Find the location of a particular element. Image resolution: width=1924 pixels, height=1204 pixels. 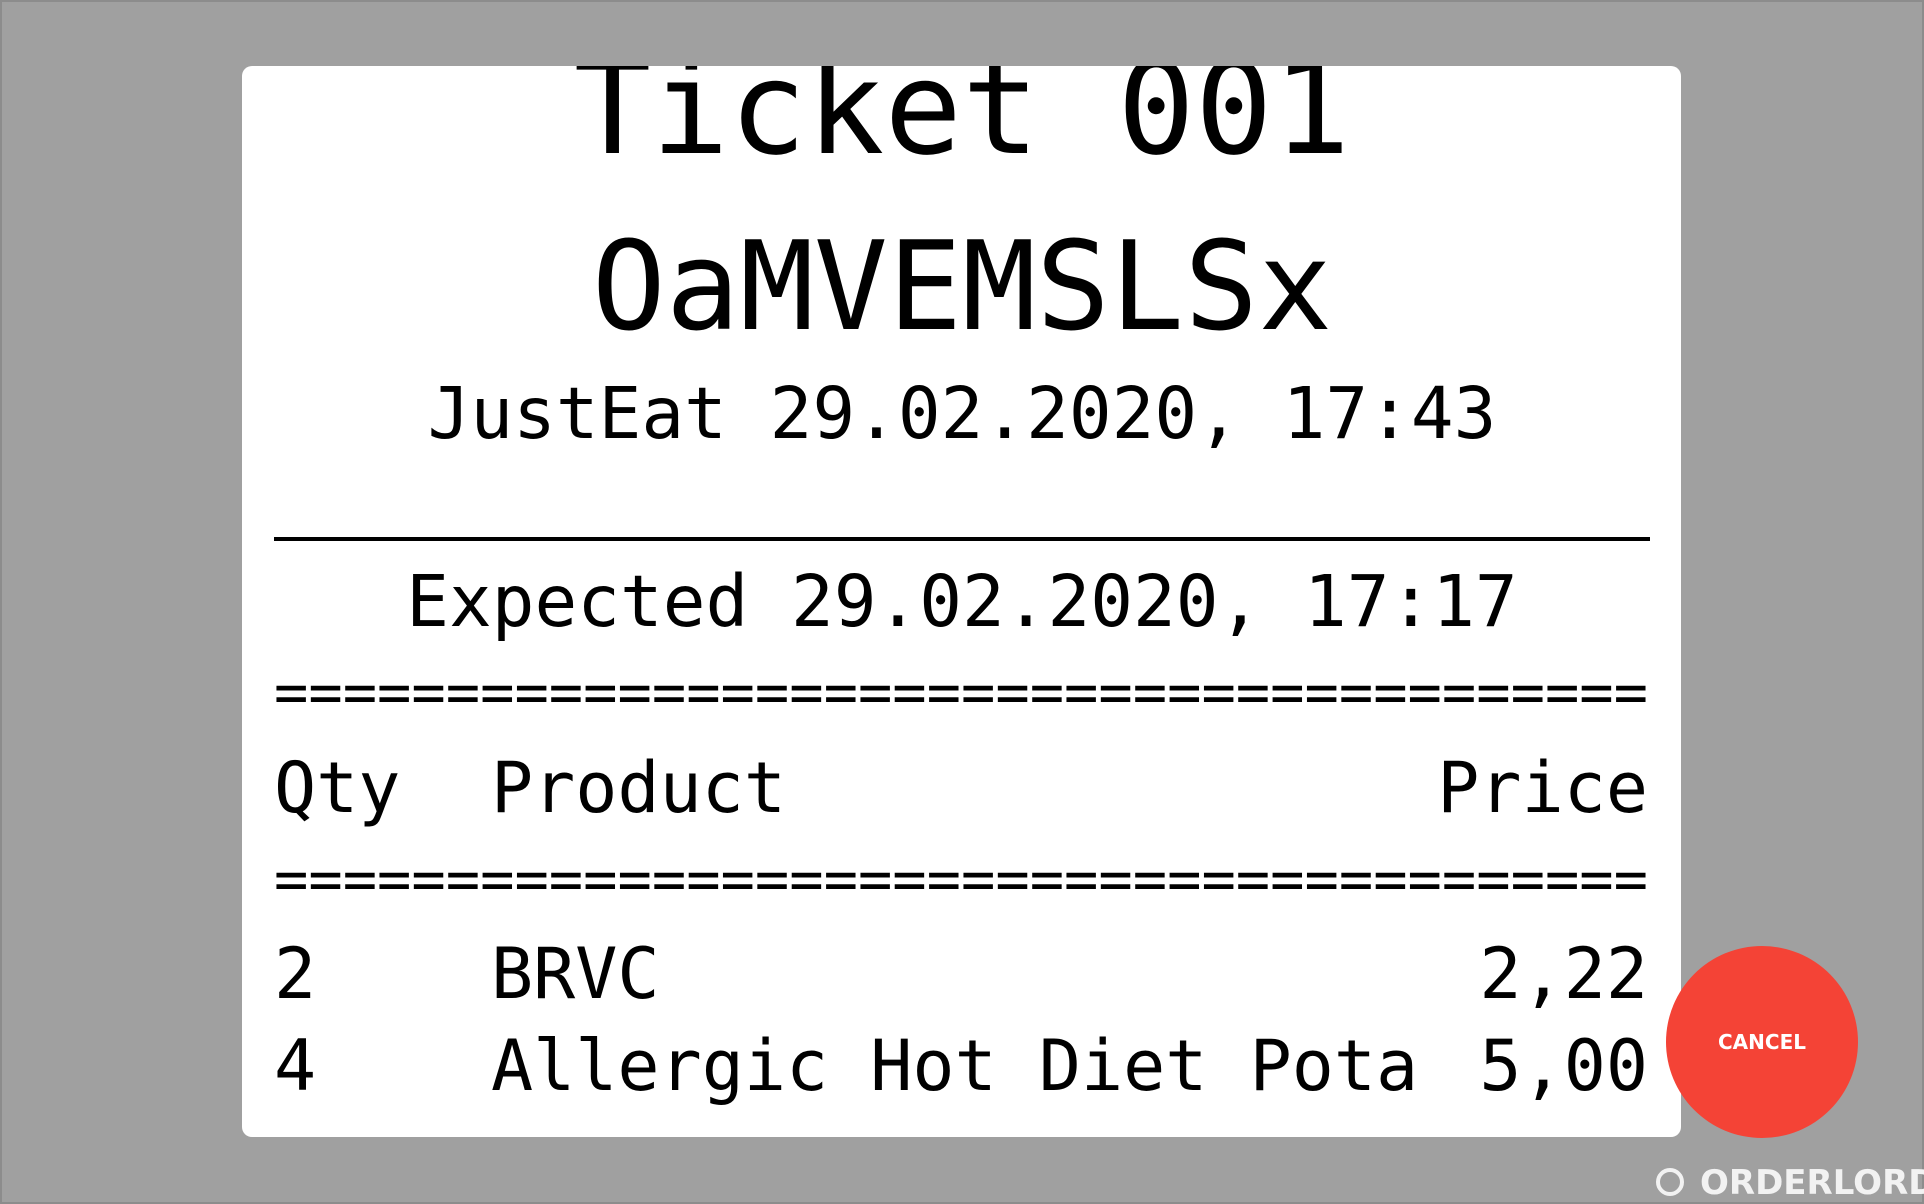

row-qty: 4 is located at coordinates (295, 1066).